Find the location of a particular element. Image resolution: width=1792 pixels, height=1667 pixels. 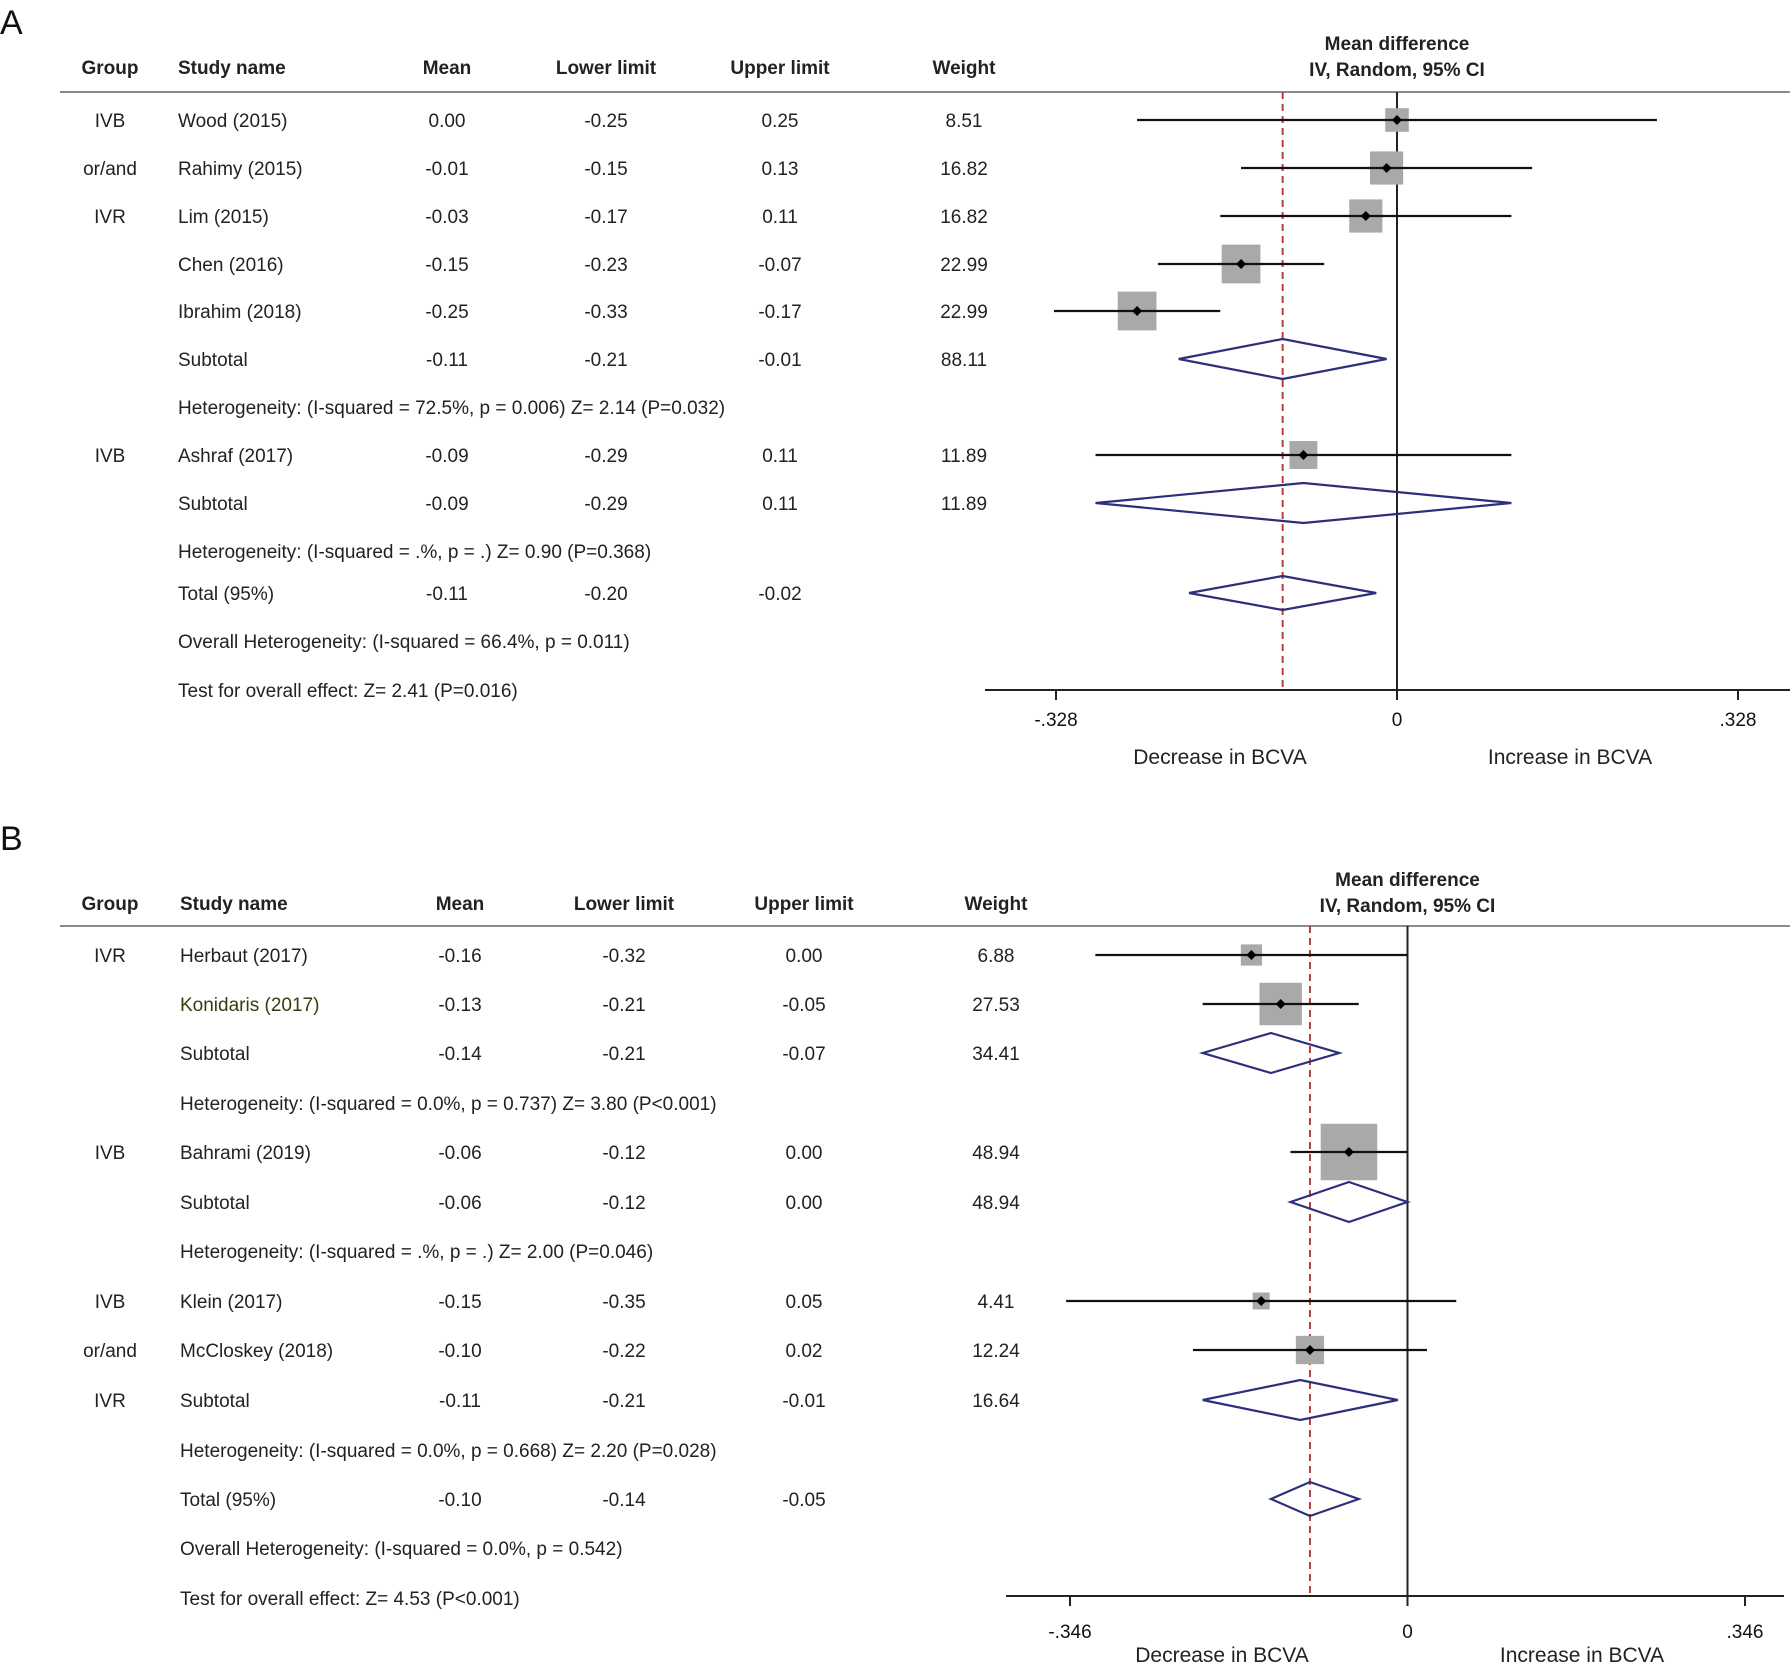

lower-limit-value: -0.33 is located at coordinates (605, 312).